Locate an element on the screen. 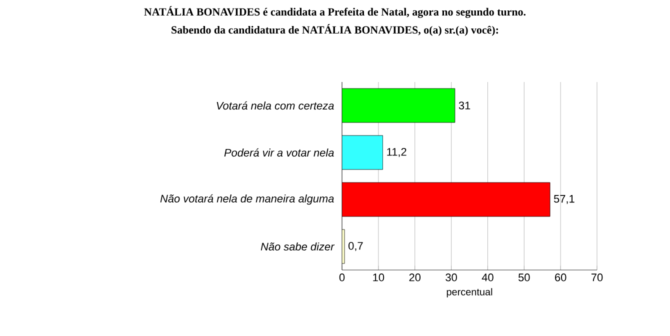 The width and height of the screenshot is (670, 336). y-tick-label: Votará nela com certeza is located at coordinates (275, 105).